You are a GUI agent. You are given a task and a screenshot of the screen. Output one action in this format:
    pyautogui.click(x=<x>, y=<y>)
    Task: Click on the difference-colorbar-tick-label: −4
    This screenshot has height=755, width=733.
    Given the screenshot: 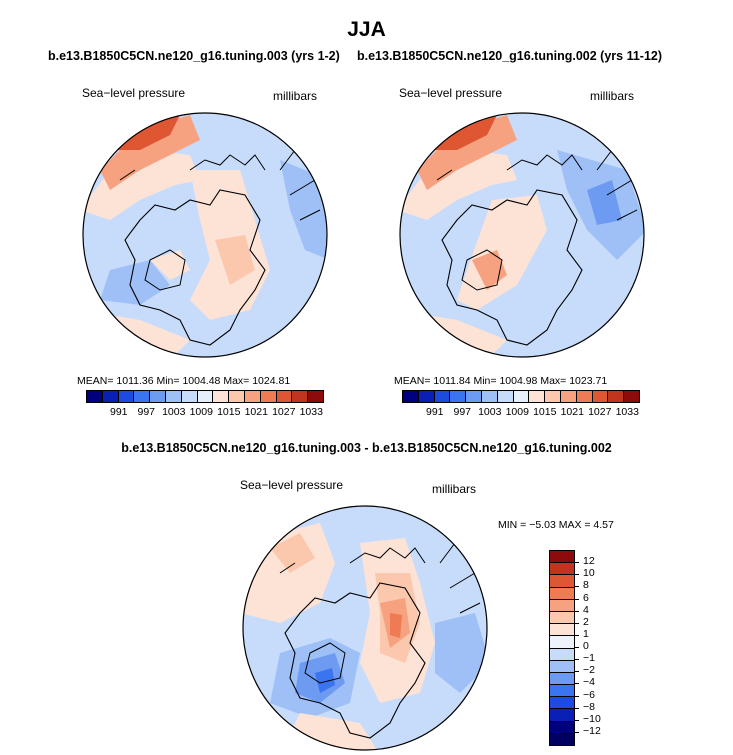 What is the action you would take?
    pyautogui.click(x=589, y=682)
    